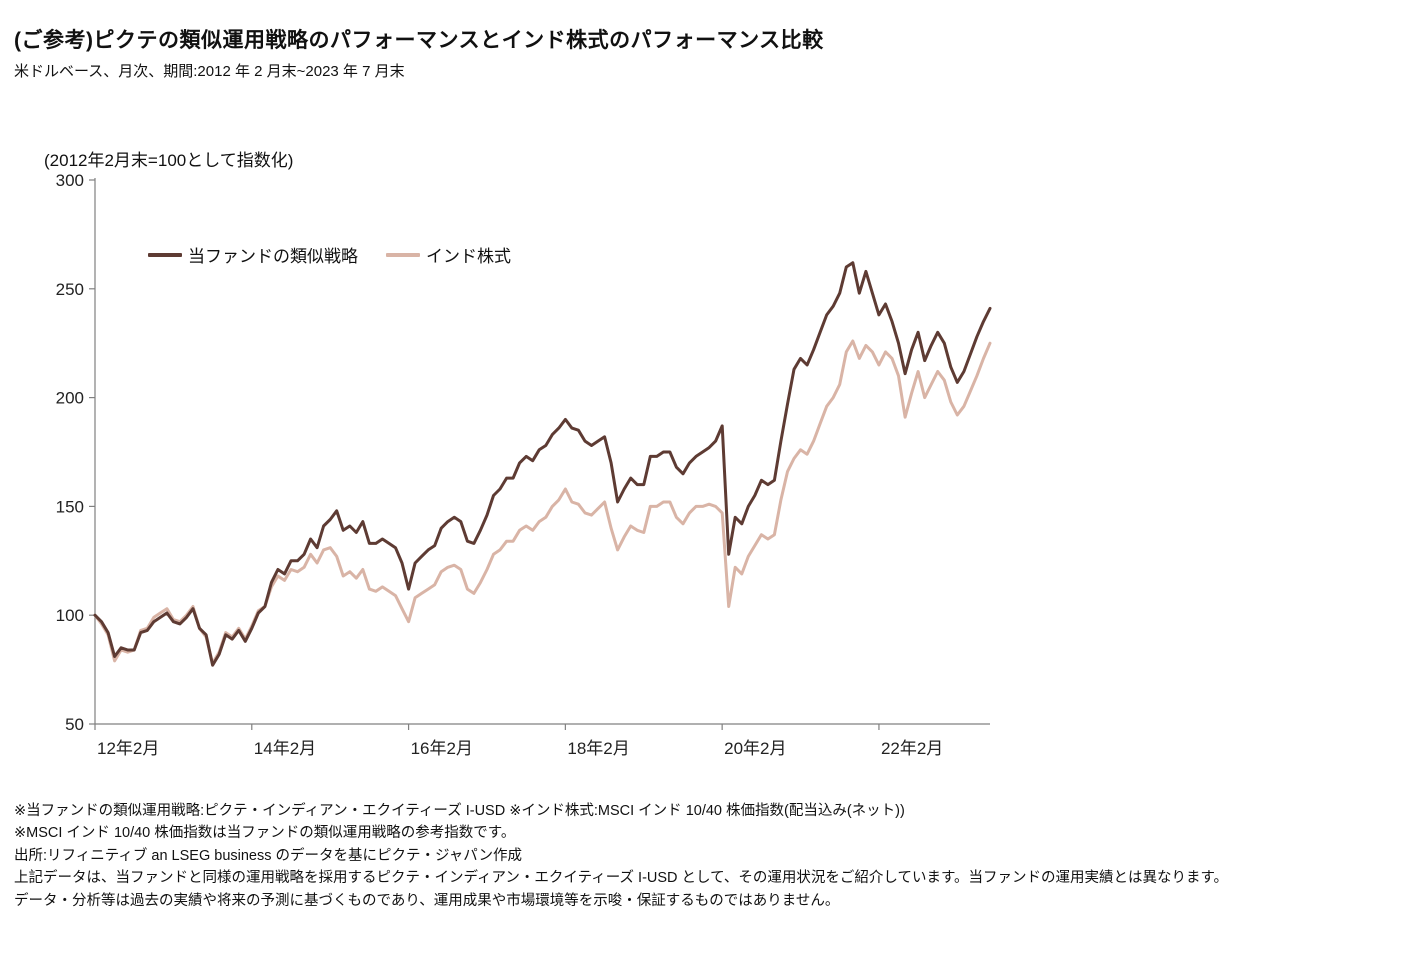 This screenshot has height=963, width=1408. I want to click on svg-text: 50, so click(74, 724).